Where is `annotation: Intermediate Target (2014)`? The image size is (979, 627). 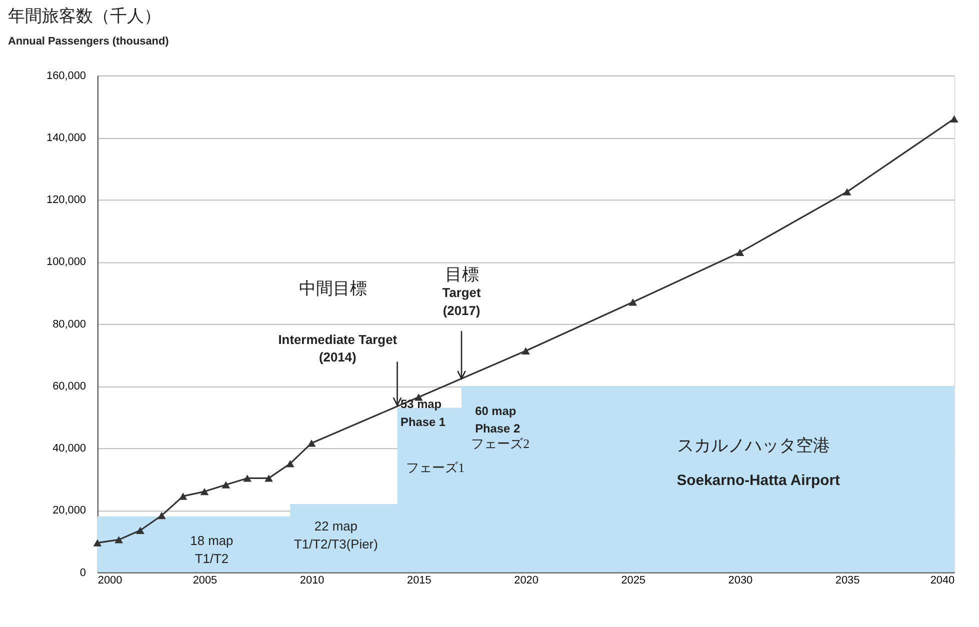
annotation: Intermediate Target (2014) is located at coordinates (338, 348).